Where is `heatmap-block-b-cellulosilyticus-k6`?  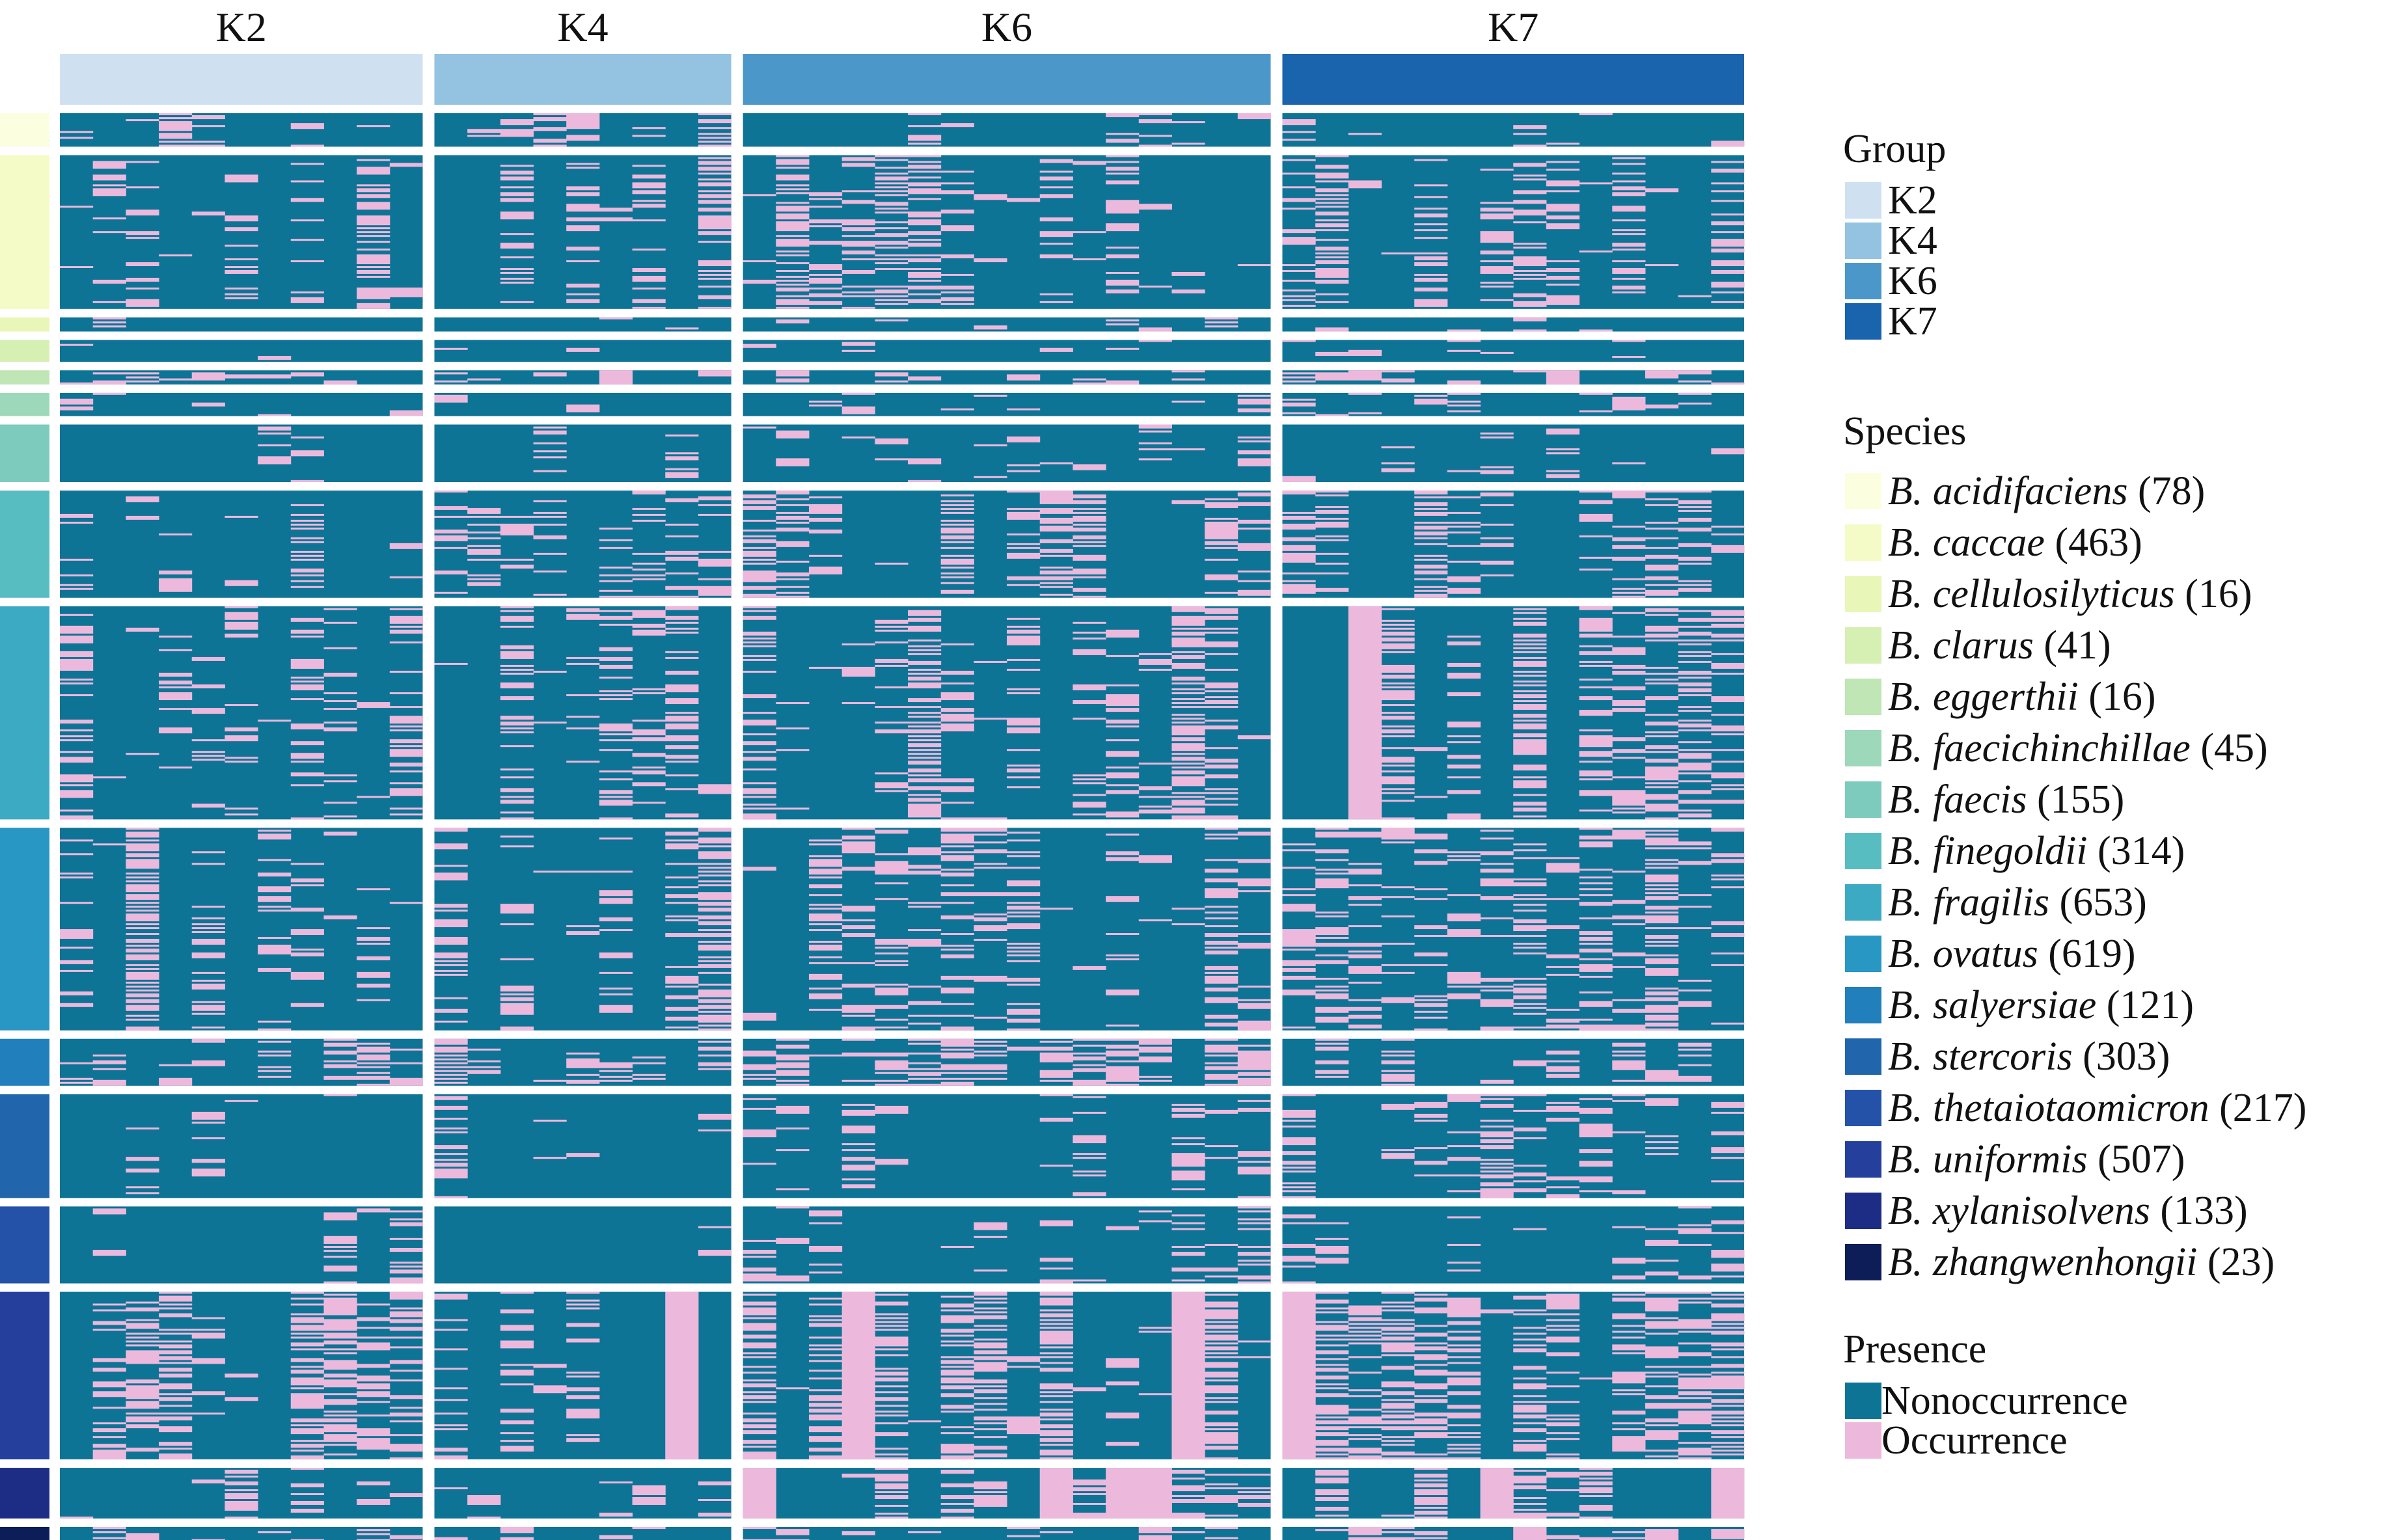
heatmap-block-b-cellulosilyticus-k6 is located at coordinates (1007, 324).